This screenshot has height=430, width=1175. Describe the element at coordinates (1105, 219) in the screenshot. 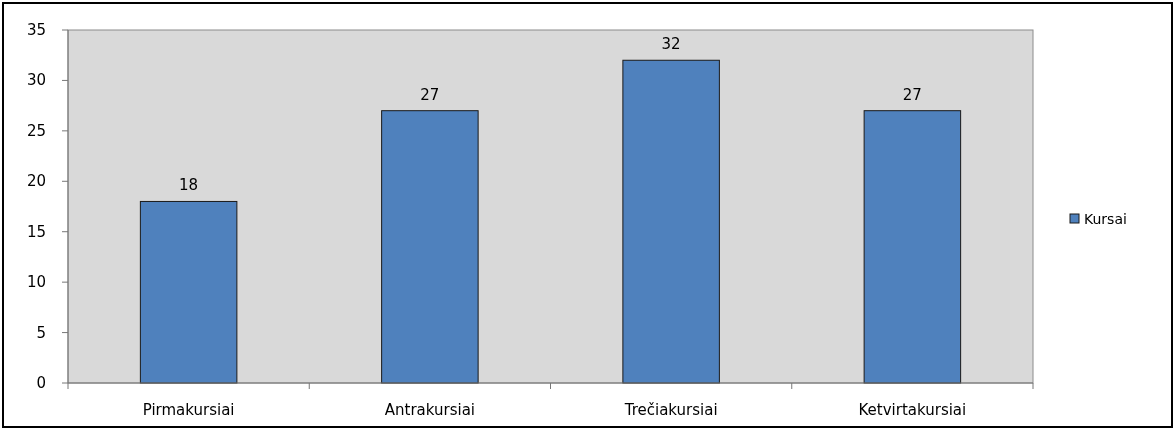

I see `legend-label: Kursai` at that location.